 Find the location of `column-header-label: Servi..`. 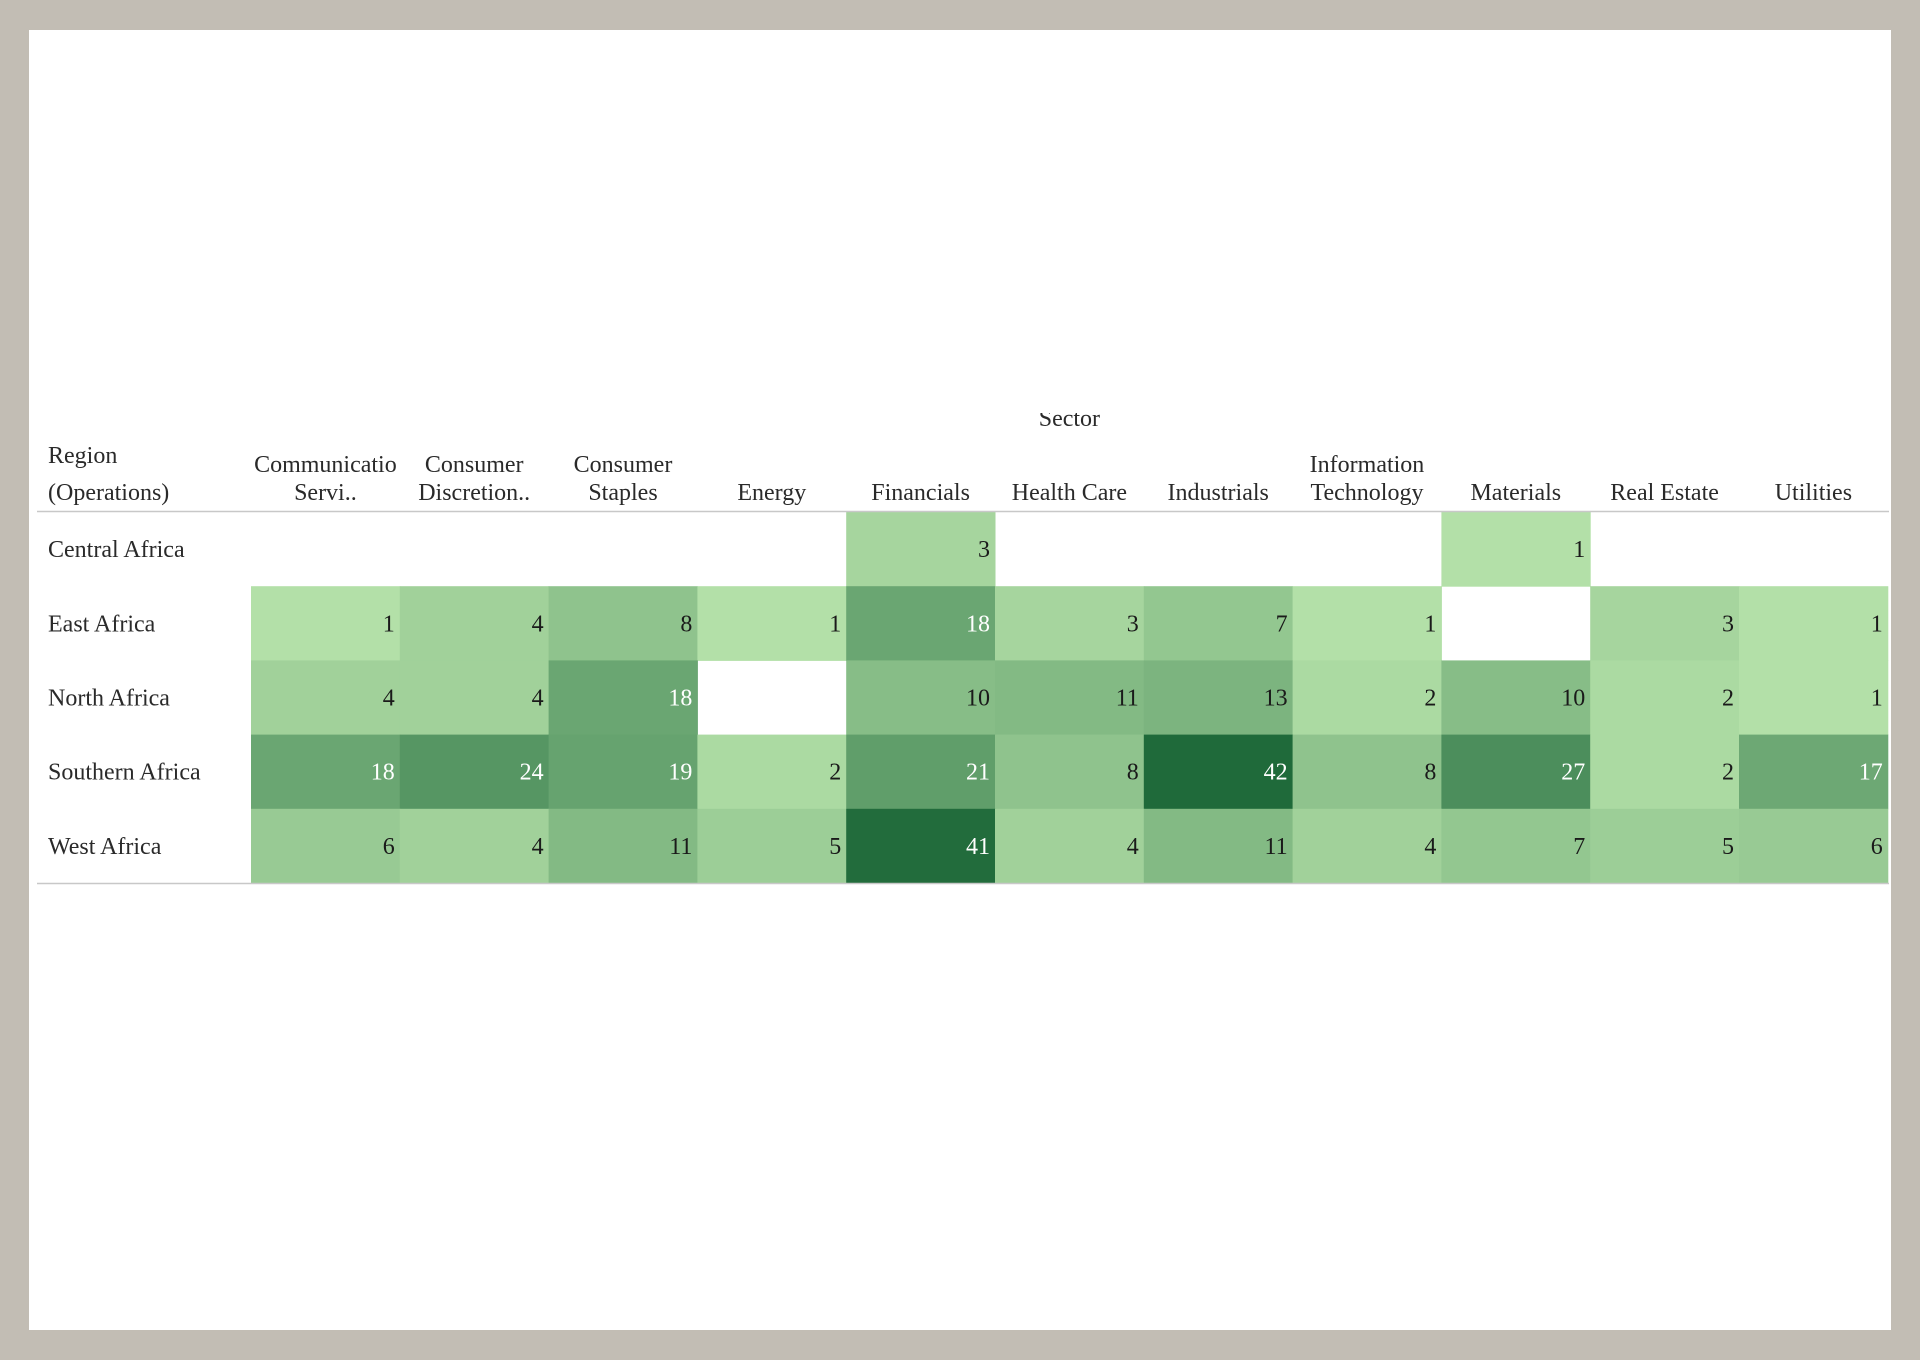

column-header-label: Servi.. is located at coordinates (325, 493).